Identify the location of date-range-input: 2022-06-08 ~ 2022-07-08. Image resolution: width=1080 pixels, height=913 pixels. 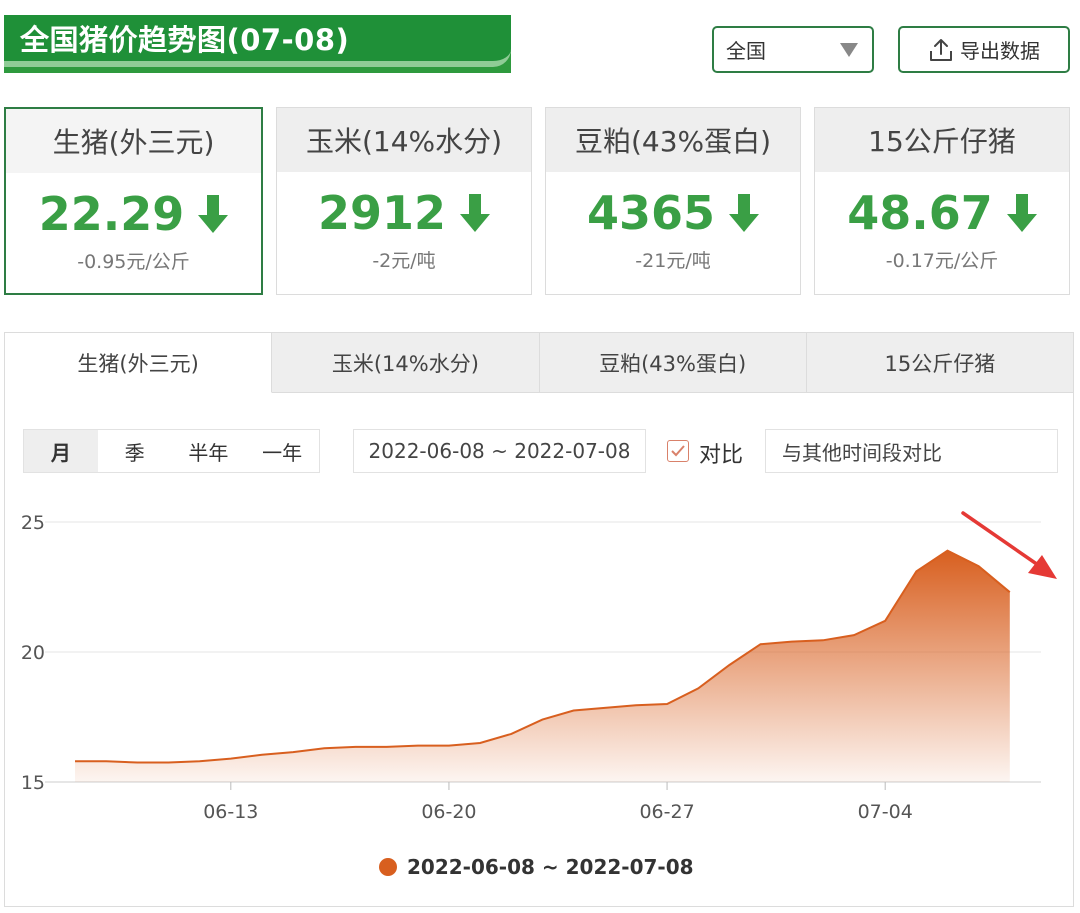
(499, 451).